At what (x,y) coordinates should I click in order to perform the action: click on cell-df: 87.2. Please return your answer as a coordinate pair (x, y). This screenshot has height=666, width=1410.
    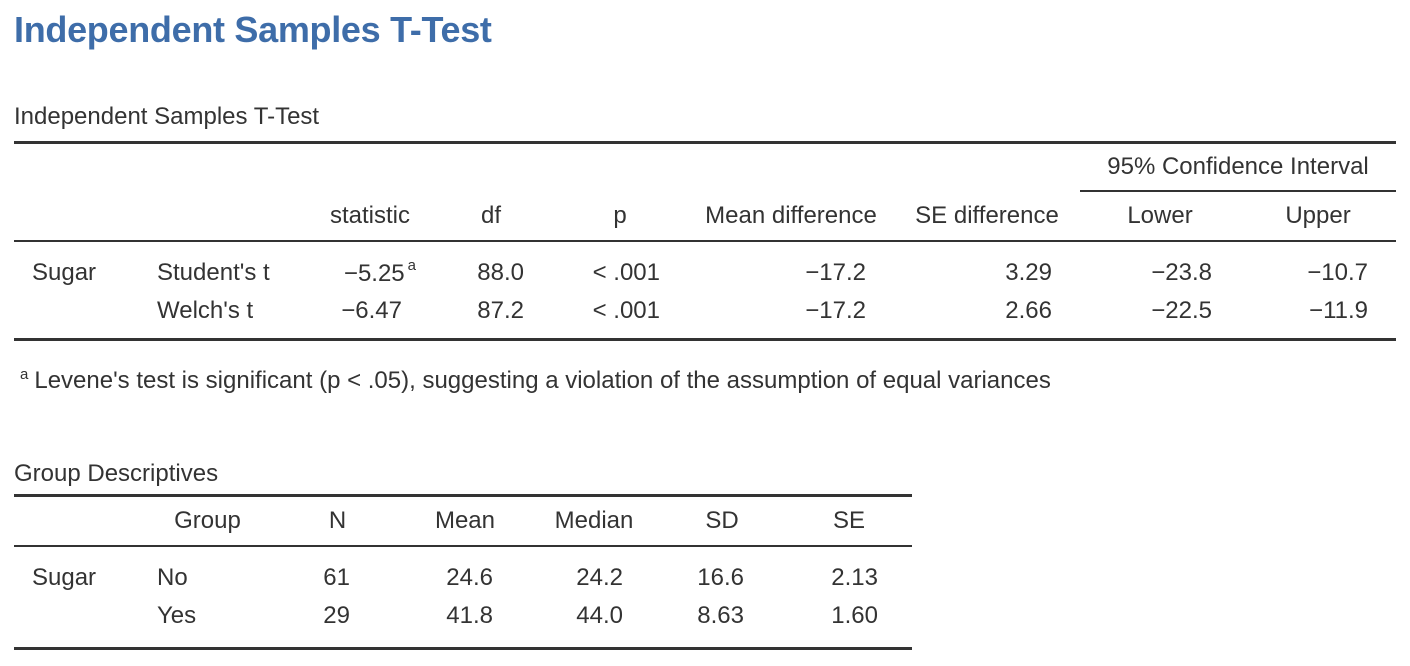
    Looking at the image, I should click on (500, 310).